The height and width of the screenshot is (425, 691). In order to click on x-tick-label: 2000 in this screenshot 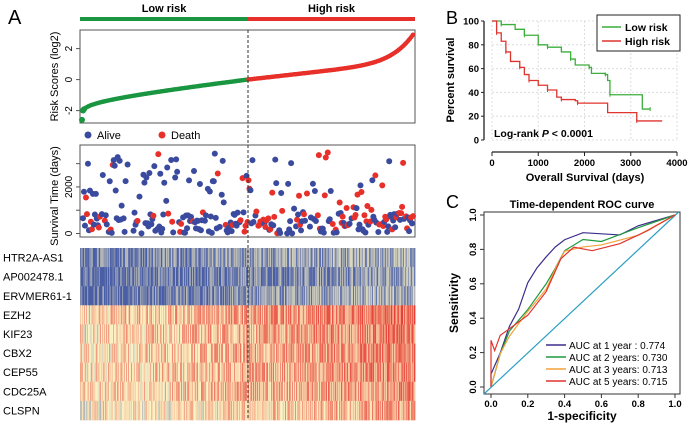, I will do `click(584, 163)`.